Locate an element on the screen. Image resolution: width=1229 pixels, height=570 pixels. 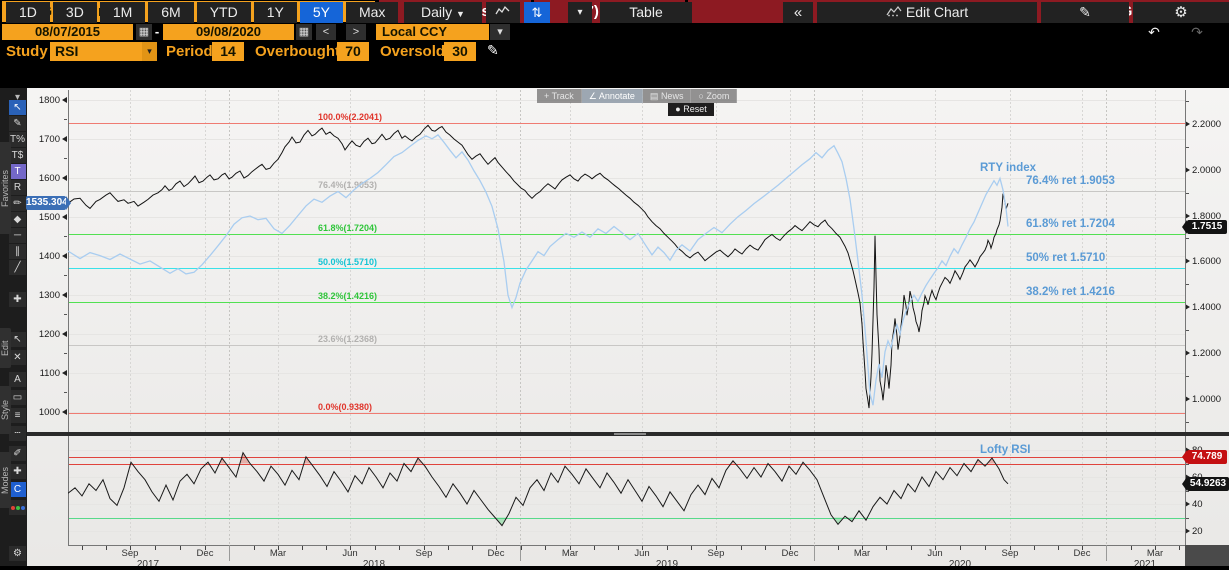
study-select: RSI is located at coordinates (96, 51).